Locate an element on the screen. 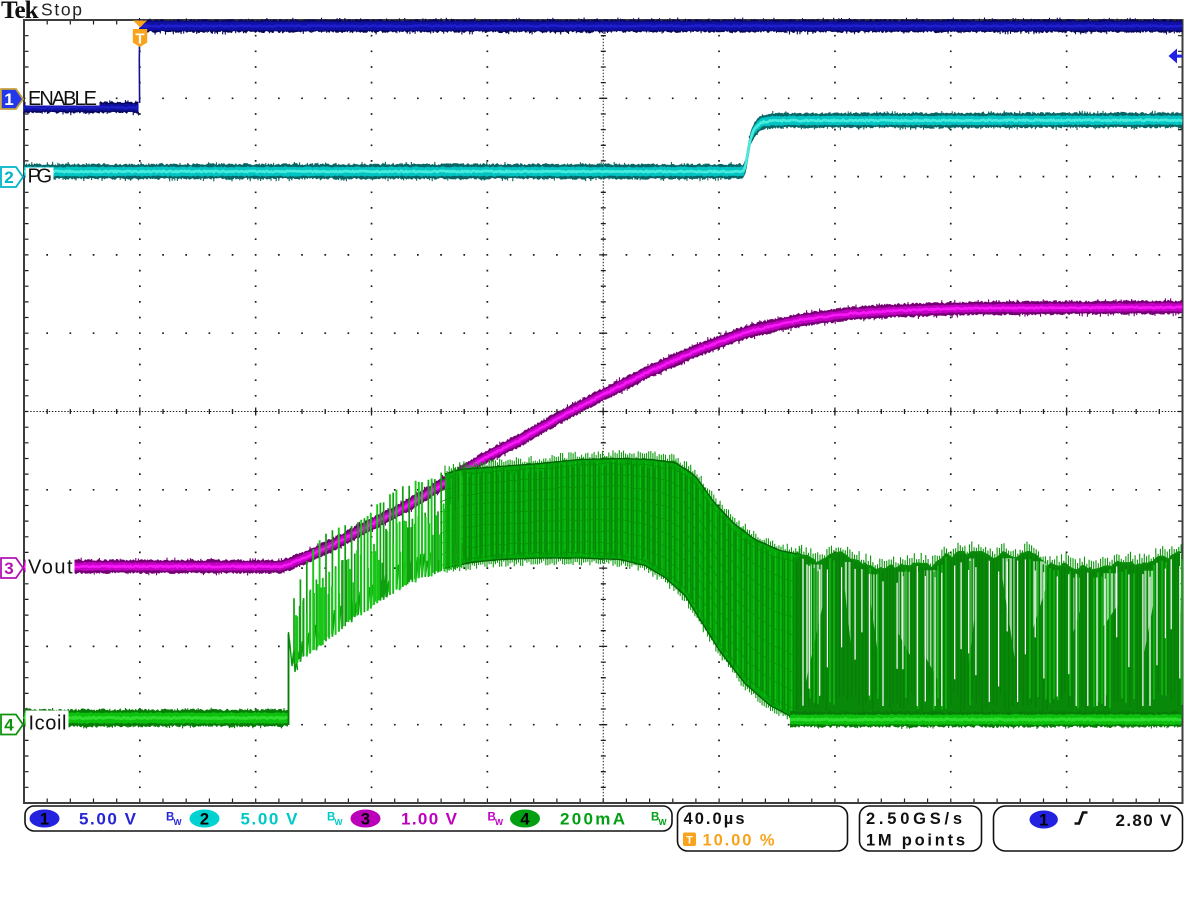 The height and width of the screenshot is (924, 1186). svg-text: 2.50GS/s is located at coordinates (914, 819).